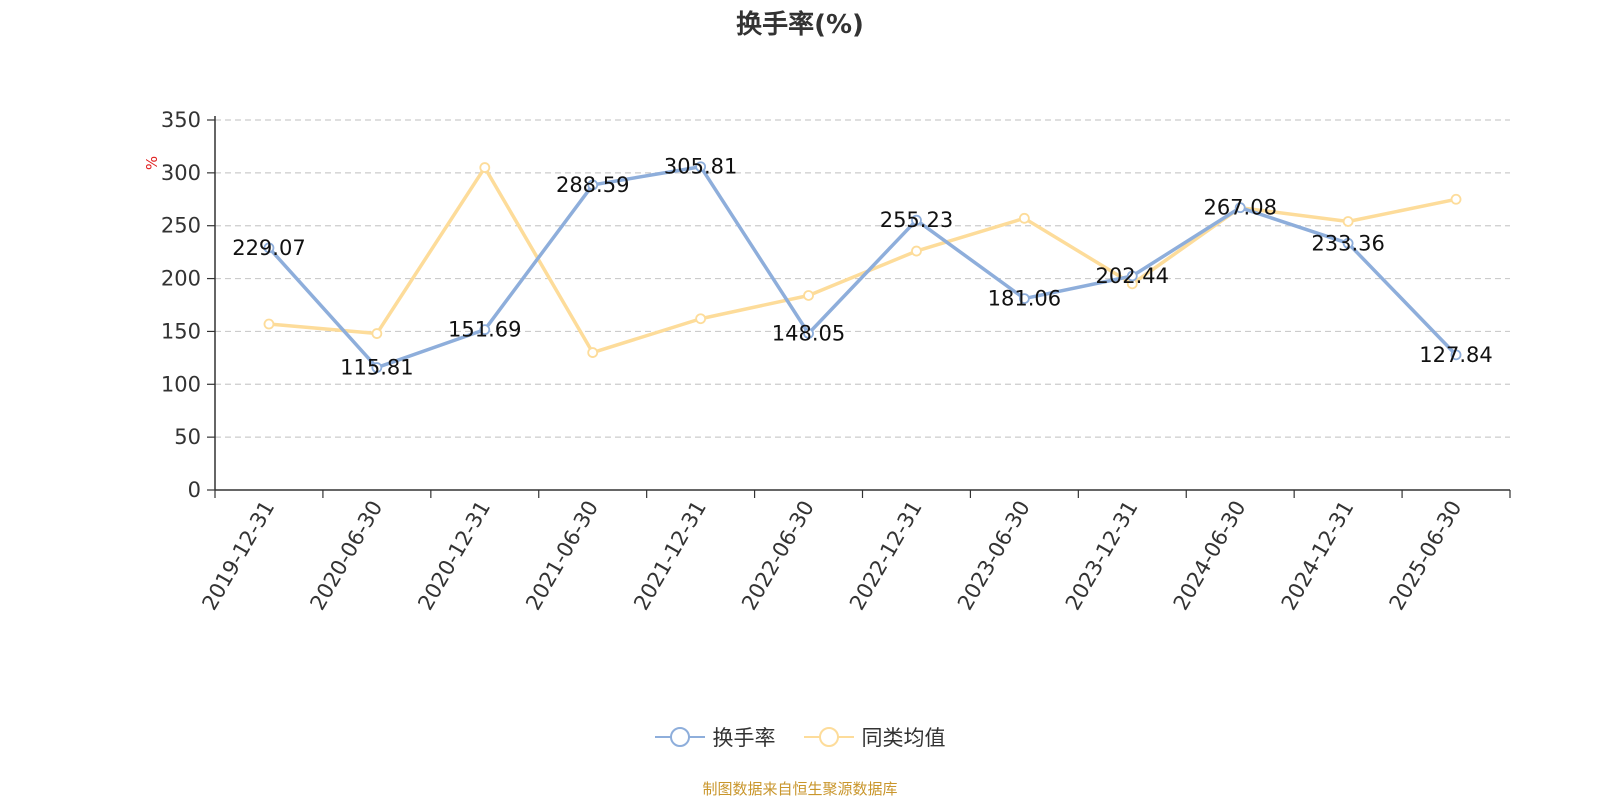  I want to click on legend: 换手率 同类均值, so click(800, 737).